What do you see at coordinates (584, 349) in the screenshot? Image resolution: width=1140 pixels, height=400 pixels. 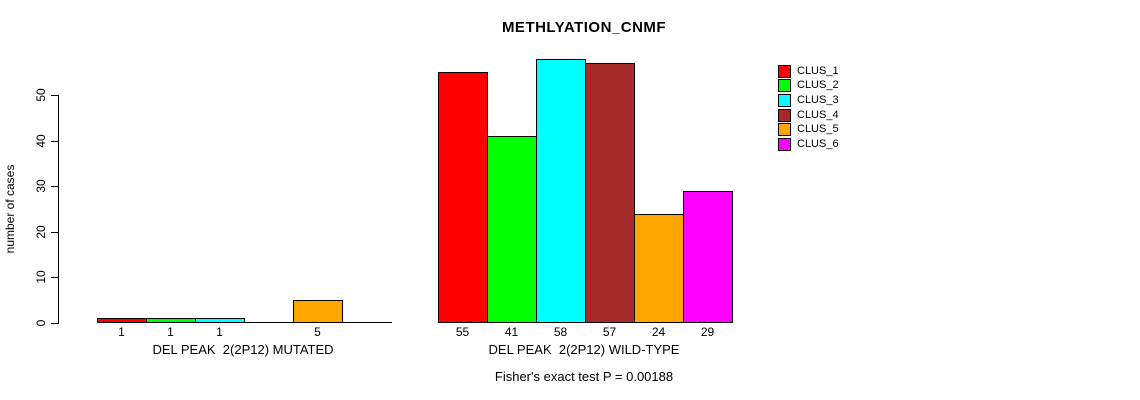 I see `group-label-wild-type: DEL PEAK 2(2P12) WILD-TYPE` at bounding box center [584, 349].